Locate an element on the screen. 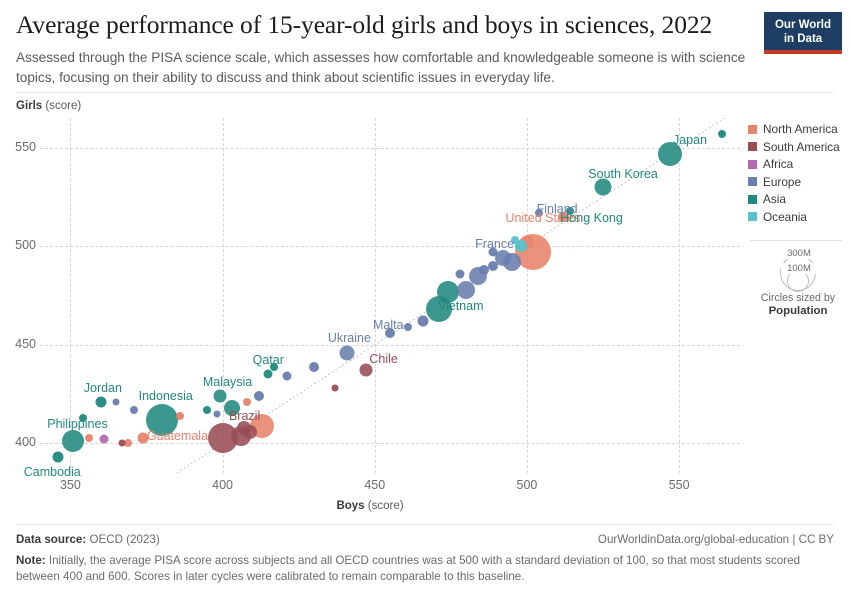 The width and height of the screenshot is (850, 600). point-label-chile: Chile is located at coordinates (383, 359).